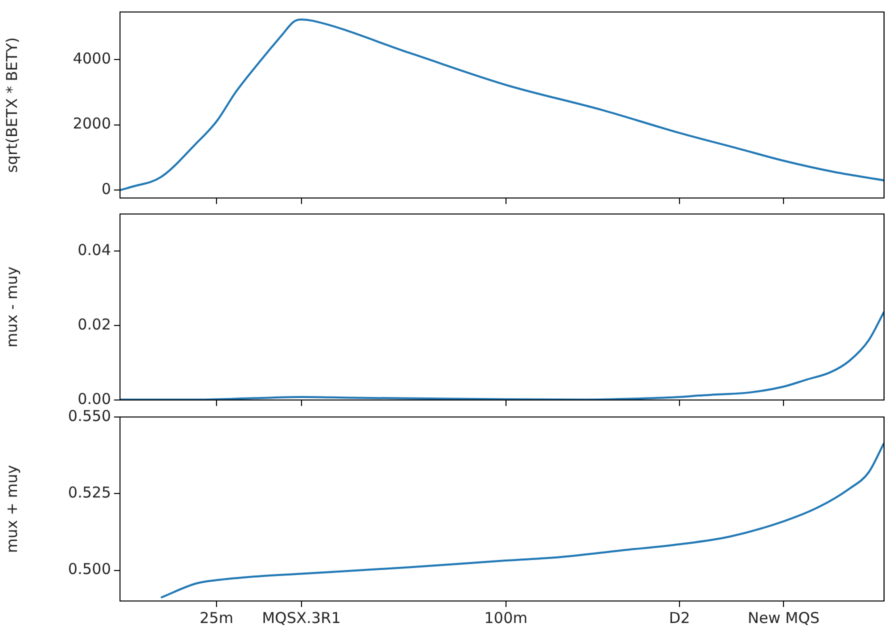 This screenshot has height=631, width=885. Describe the element at coordinates (89, 493) in the screenshot. I see `y-tick-label: 0.525` at that location.